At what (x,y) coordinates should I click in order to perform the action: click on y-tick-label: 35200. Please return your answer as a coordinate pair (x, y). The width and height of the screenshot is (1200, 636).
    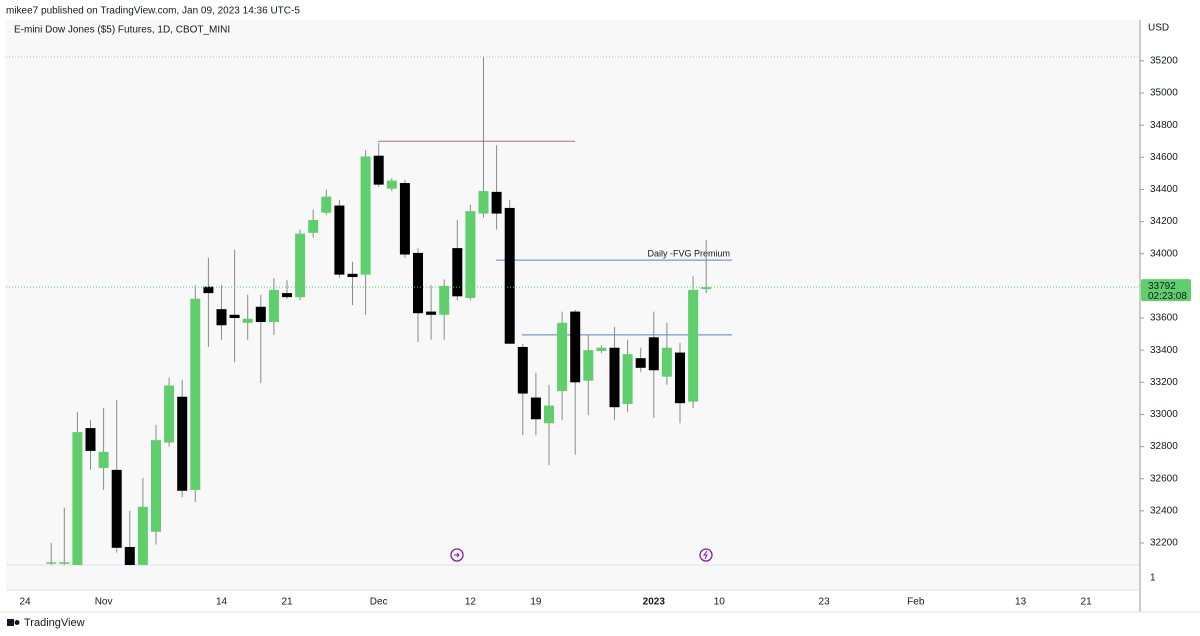
    Looking at the image, I should click on (1164, 61).